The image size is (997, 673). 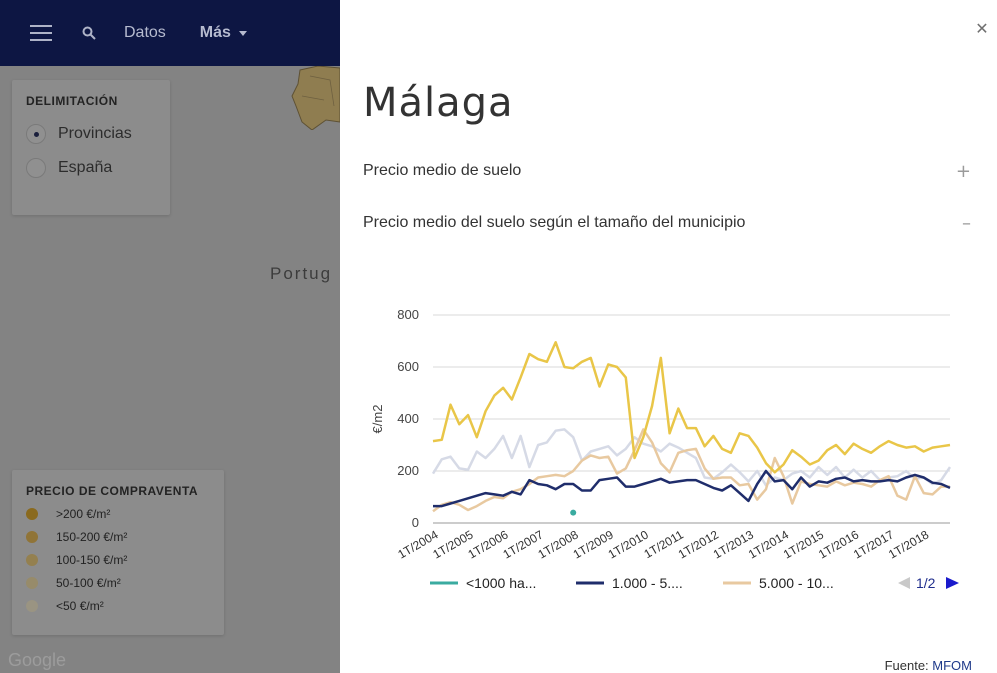 What do you see at coordinates (301, 273) in the screenshot?
I see `country-label: Portug` at bounding box center [301, 273].